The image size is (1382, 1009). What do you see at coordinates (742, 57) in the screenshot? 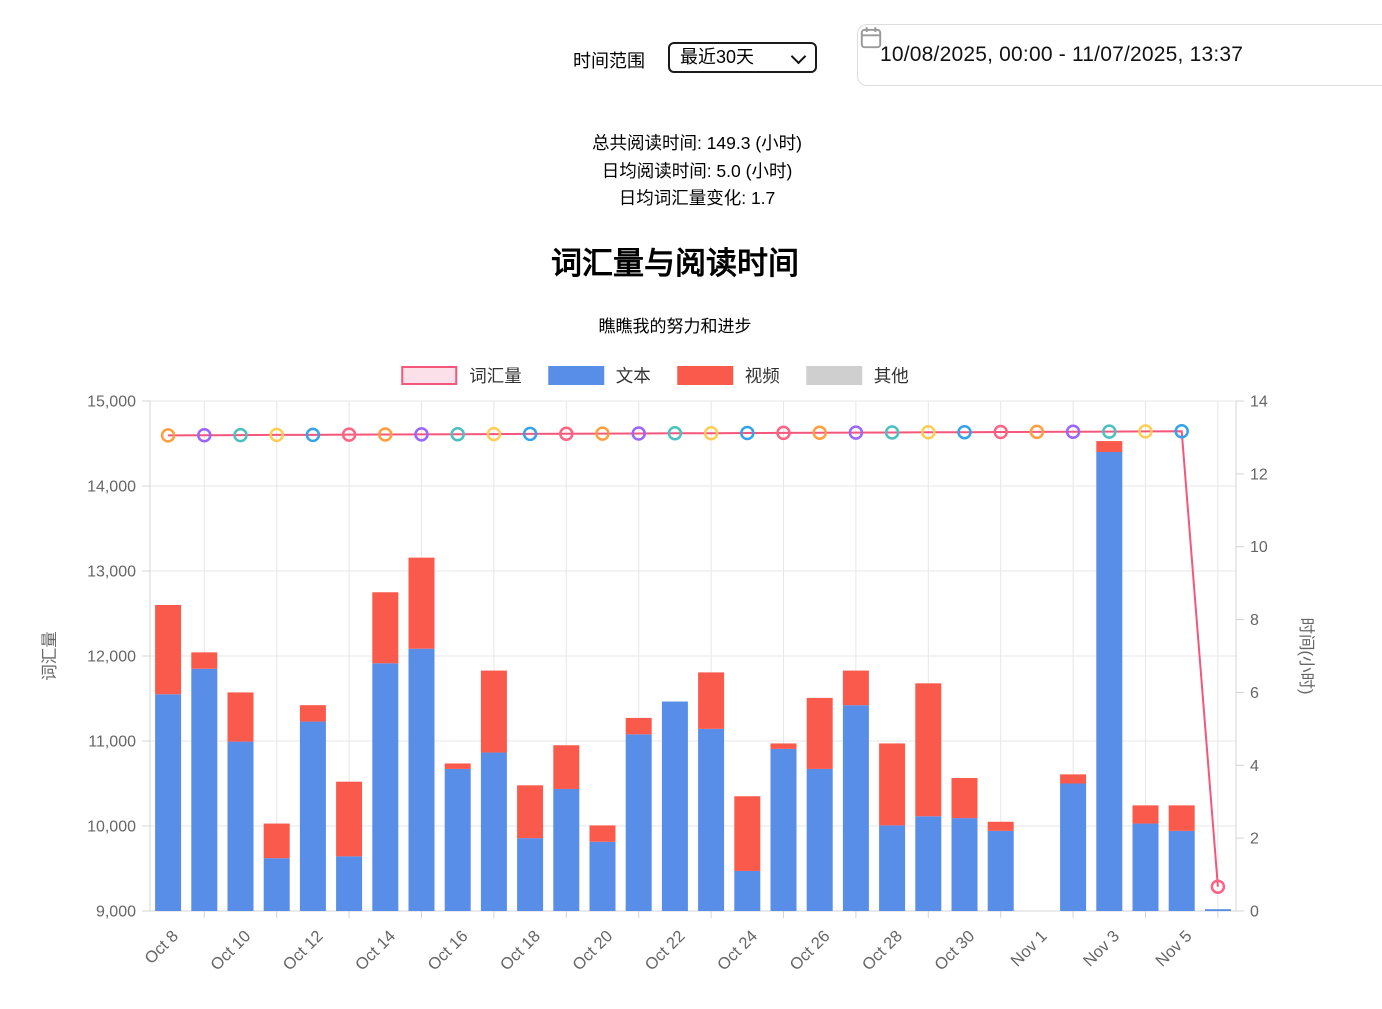
I see `time-range-select: 最近30天` at bounding box center [742, 57].